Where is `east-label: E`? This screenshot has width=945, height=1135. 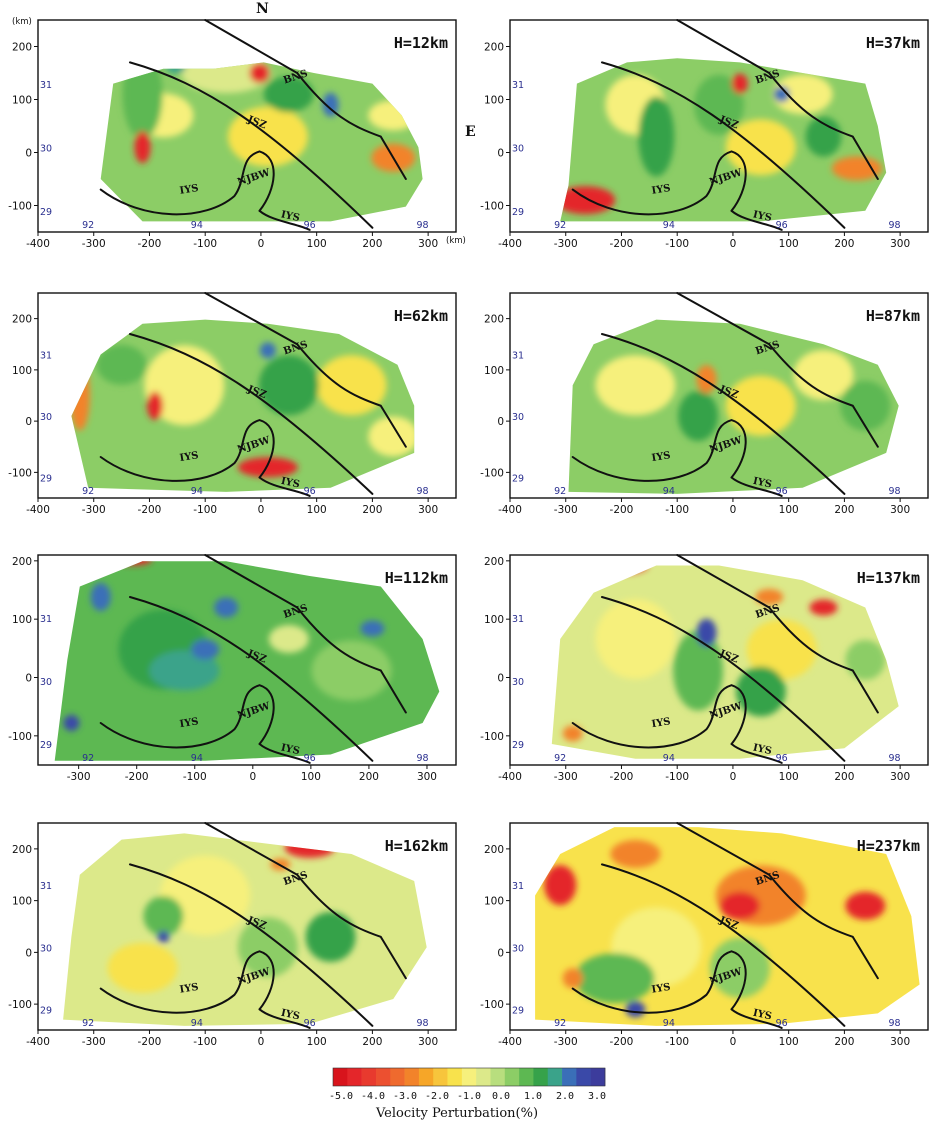
east-label: E is located at coordinates (470, 132).